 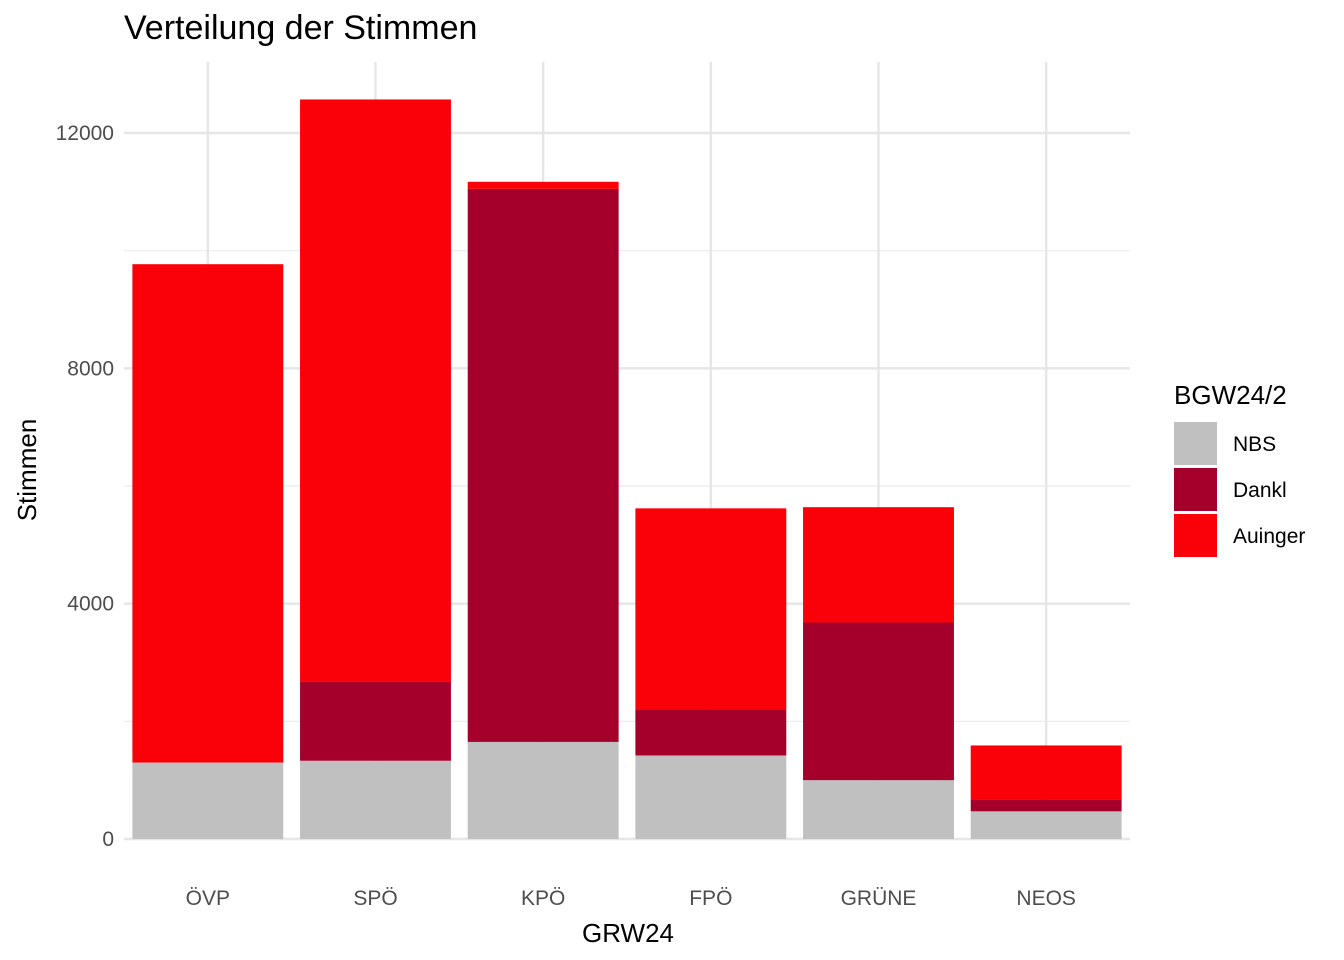 What do you see at coordinates (710, 898) in the screenshot?
I see `x-tick-label: FPÖ` at bounding box center [710, 898].